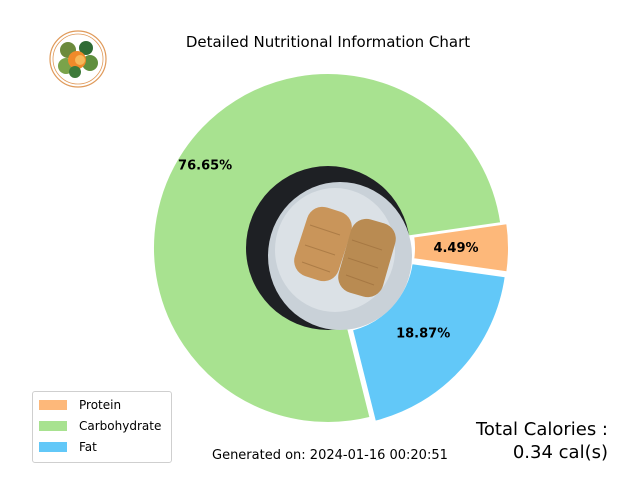 Image resolution: width=640 pixels, height=480 pixels. Describe the element at coordinates (455, 248) in the screenshot. I see `slice-label-protein: 4.49%` at that location.